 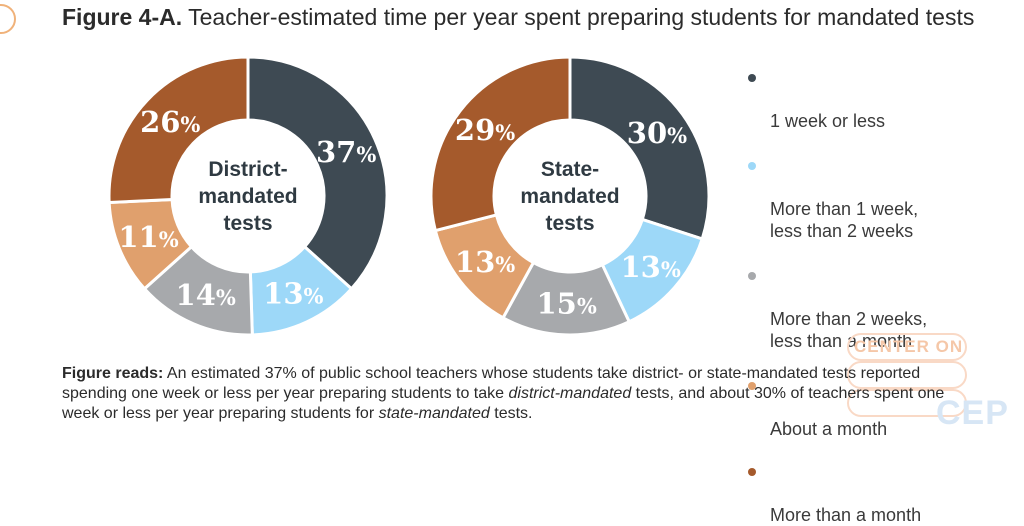 What do you see at coordinates (511, 413) in the screenshot?
I see `figure-reads-text-3: tests.` at bounding box center [511, 413].